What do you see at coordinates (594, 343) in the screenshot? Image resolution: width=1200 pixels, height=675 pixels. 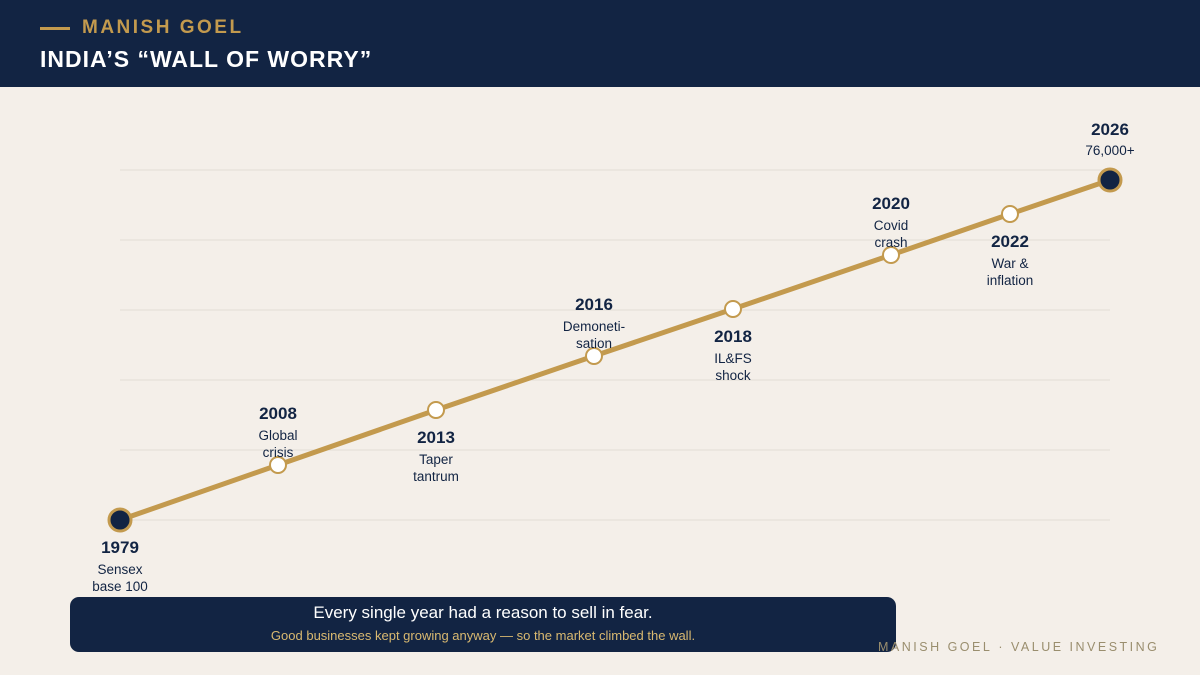 I see `event-label-2016-1: sation` at bounding box center [594, 343].